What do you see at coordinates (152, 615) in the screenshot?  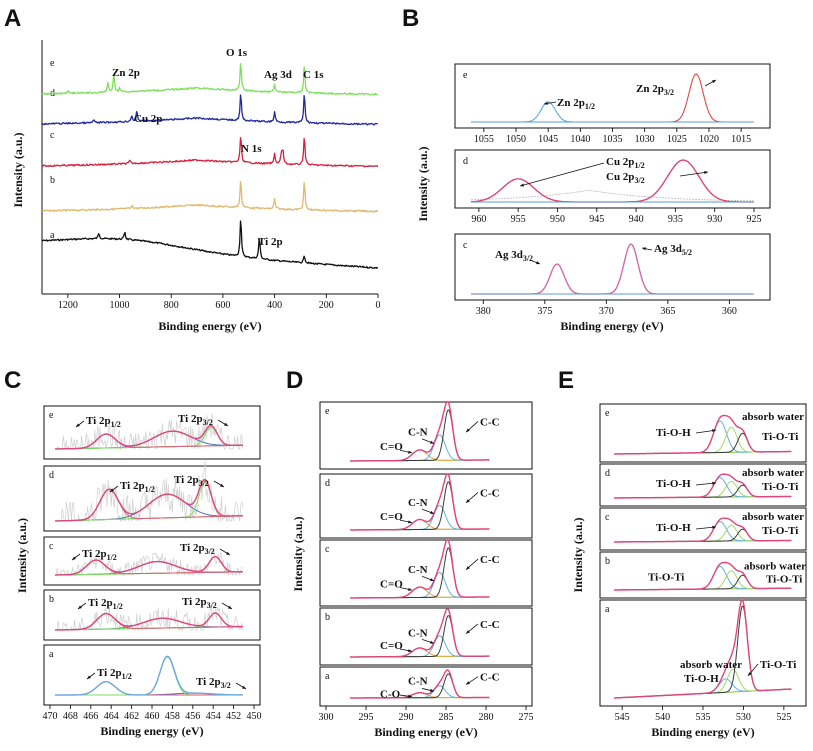 I see `panel-c-frame-b` at bounding box center [152, 615].